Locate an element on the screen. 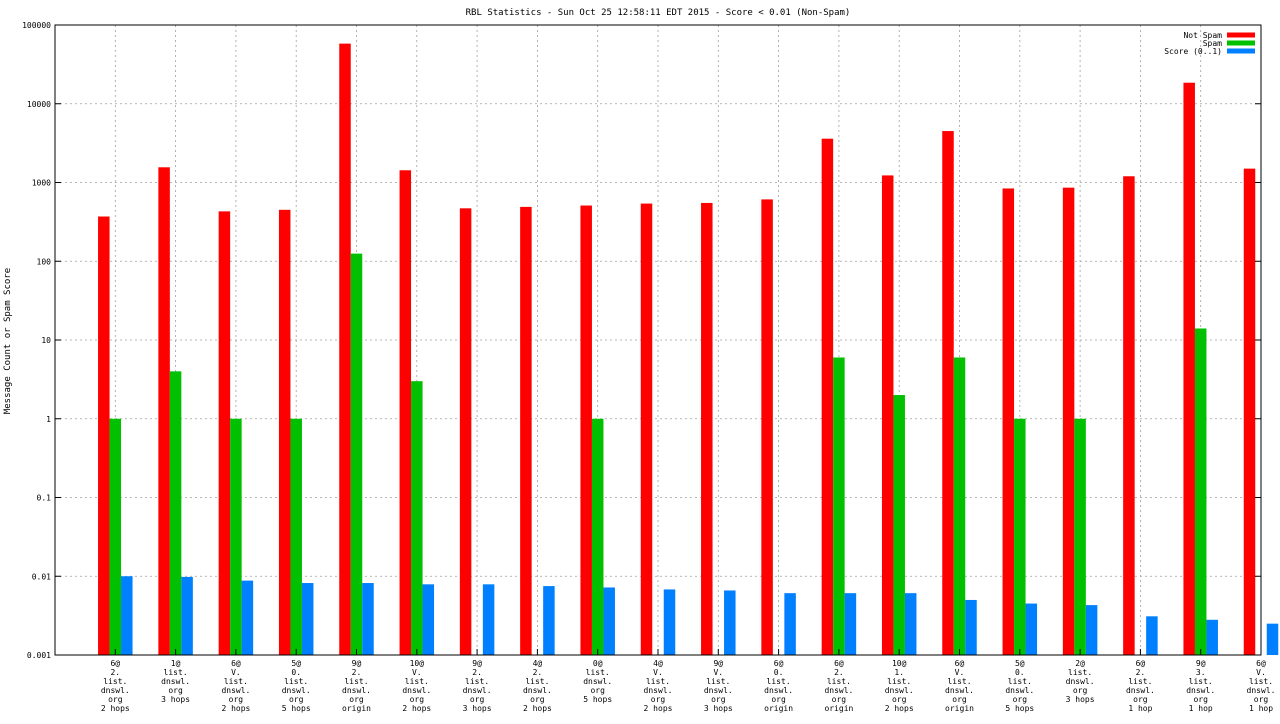  x-tick-label: 4@ is located at coordinates (538, 663).